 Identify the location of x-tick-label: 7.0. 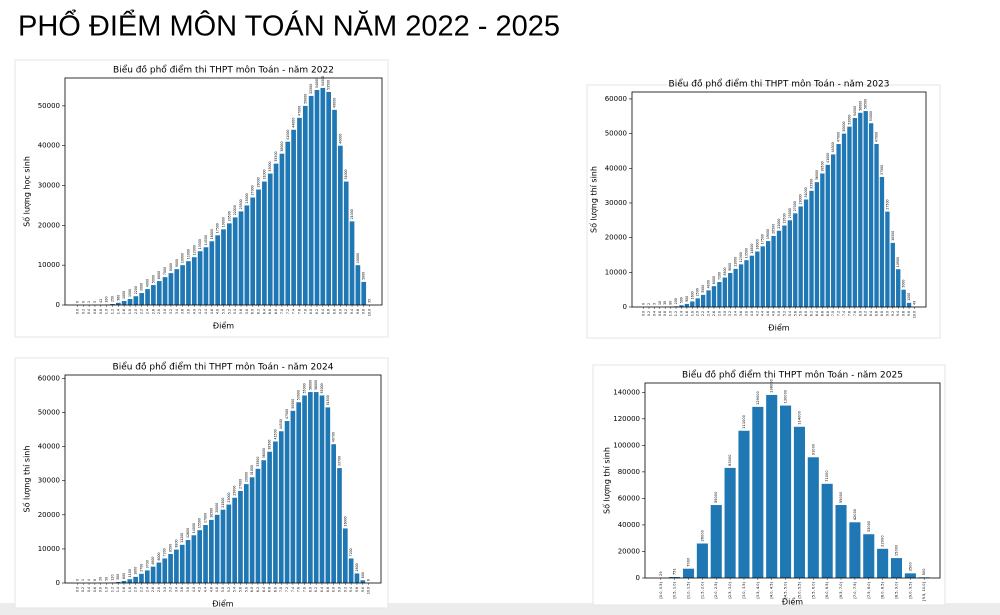
(833, 313).